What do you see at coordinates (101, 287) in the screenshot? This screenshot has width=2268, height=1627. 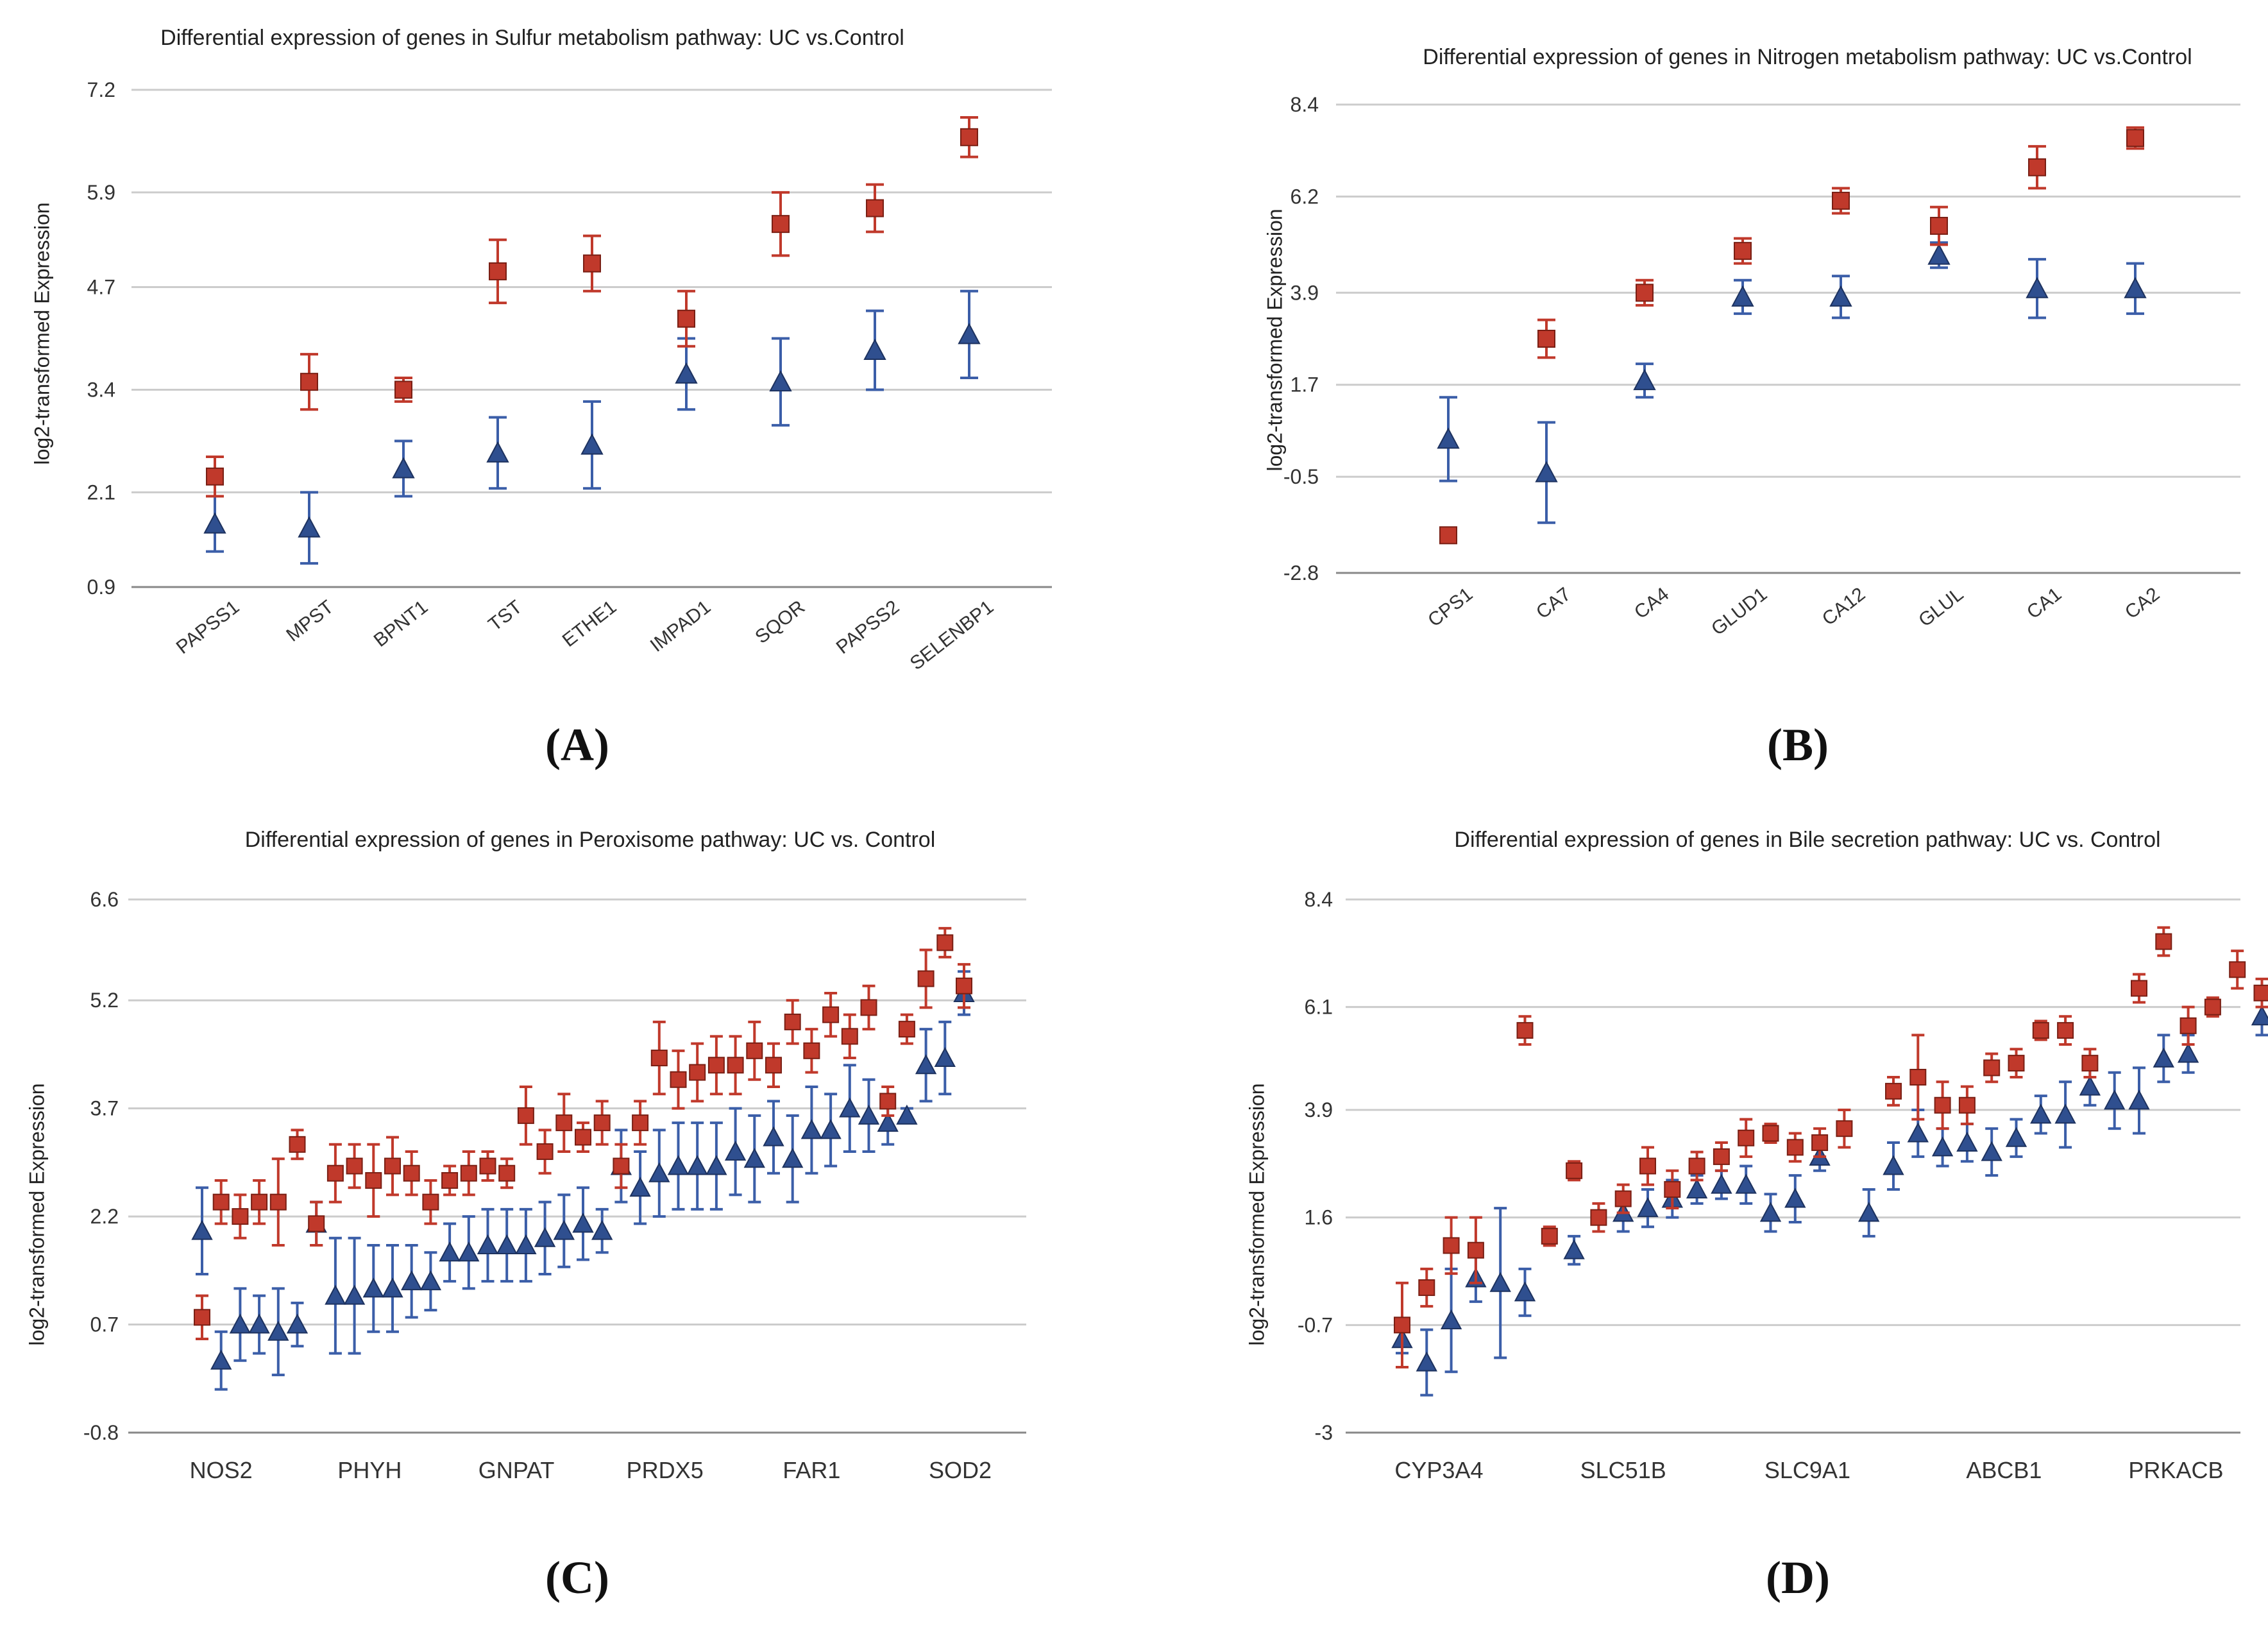 I see `y-tick-label: 4.7` at bounding box center [101, 287].